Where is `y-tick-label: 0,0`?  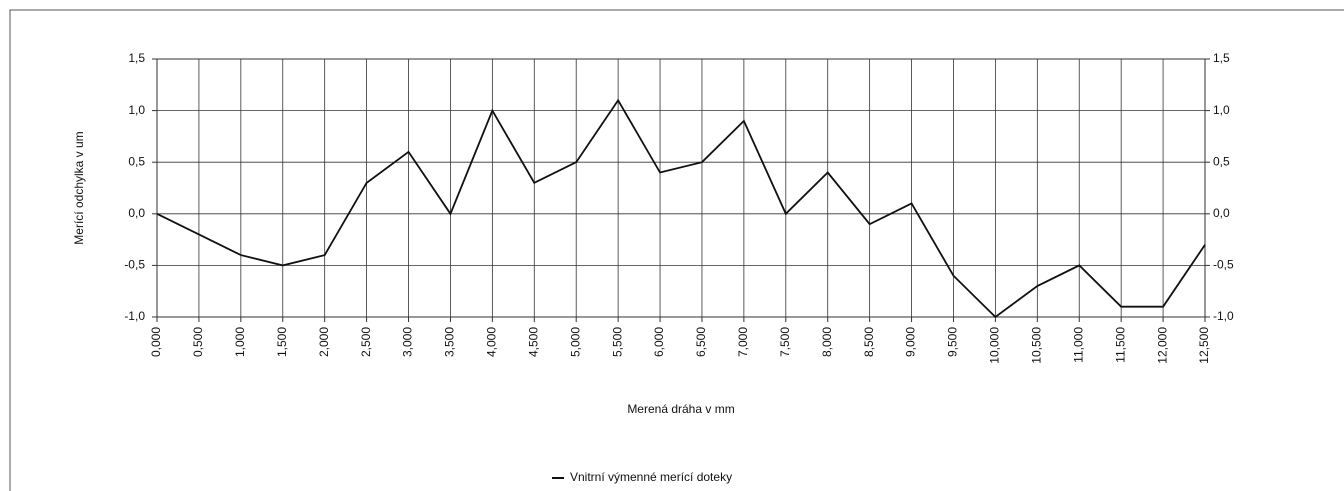 y-tick-label: 0,0 is located at coordinates (136, 213).